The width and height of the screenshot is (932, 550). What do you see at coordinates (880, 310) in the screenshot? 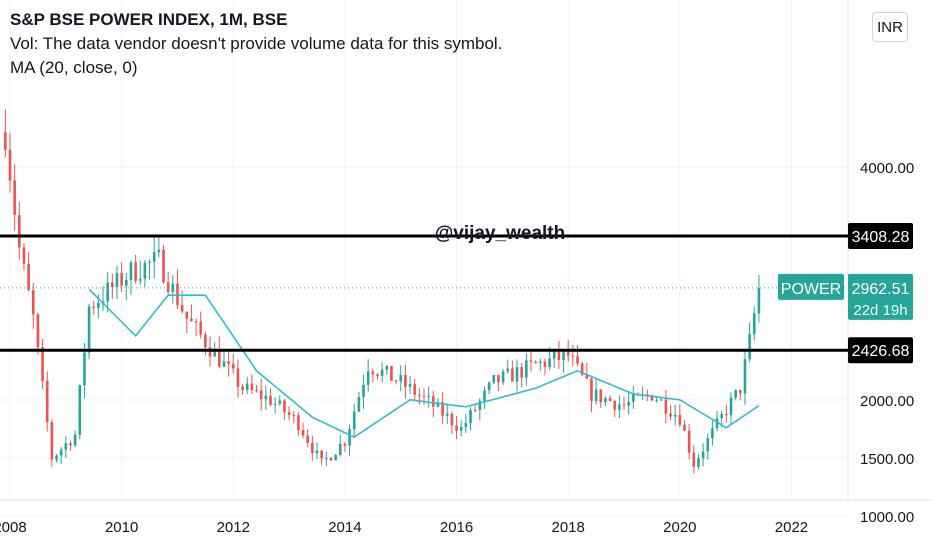
I see `bar-countdown-label: 22d 19h` at bounding box center [880, 310].